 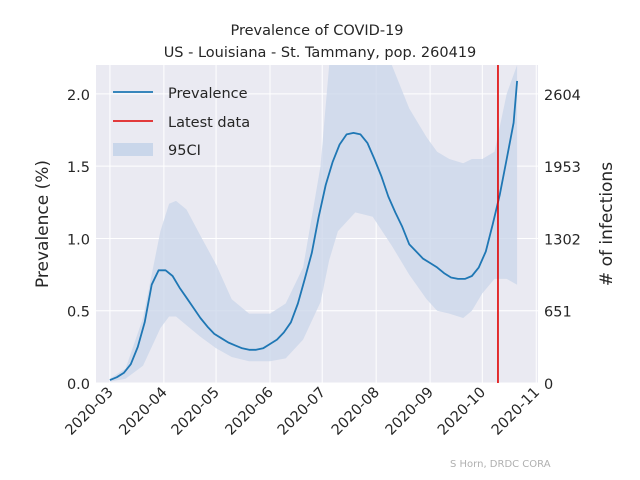 I want to click on legend-latest-label: Latest data, so click(x=209, y=123).